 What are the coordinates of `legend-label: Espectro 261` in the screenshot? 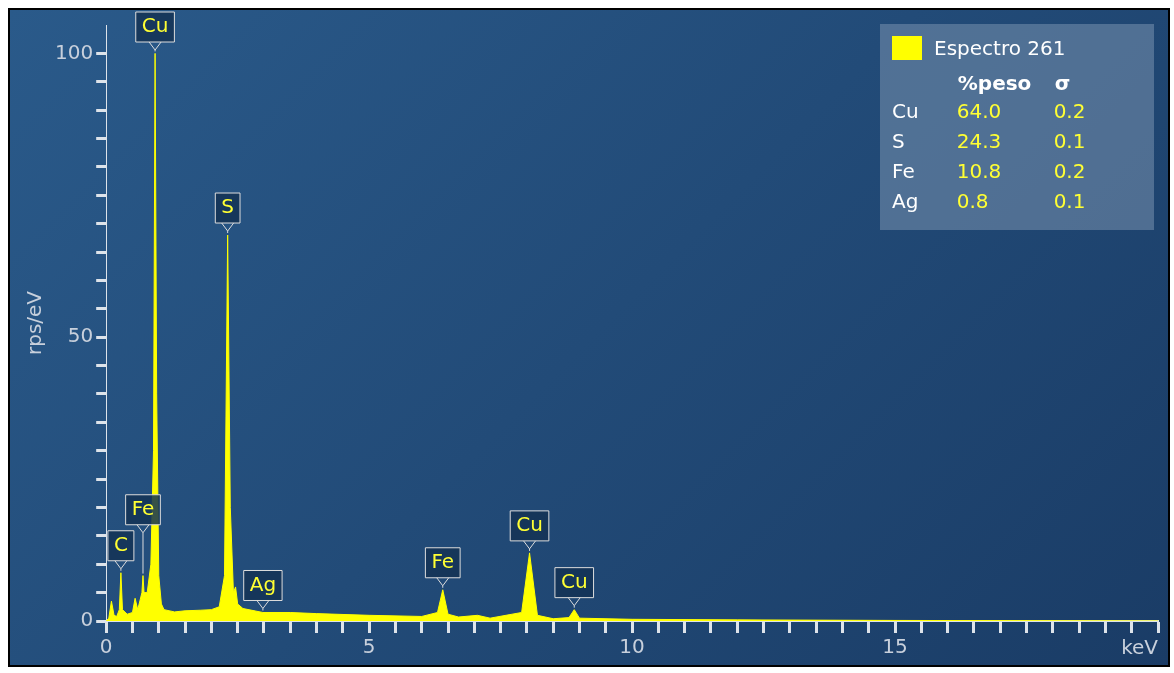 It's located at (1000, 48).